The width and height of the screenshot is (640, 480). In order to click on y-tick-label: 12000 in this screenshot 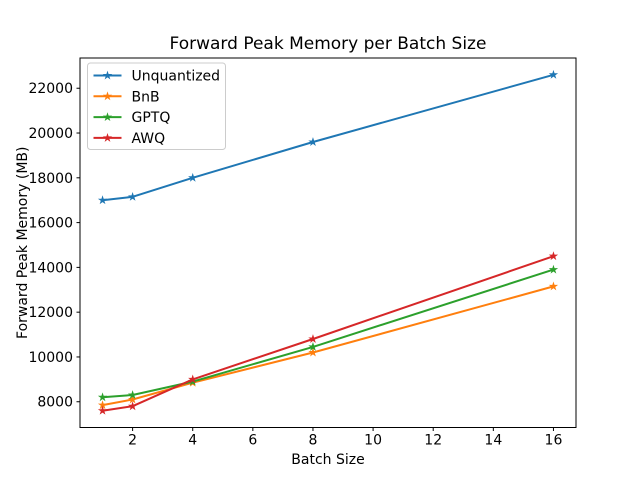, I will do `click(50, 313)`.